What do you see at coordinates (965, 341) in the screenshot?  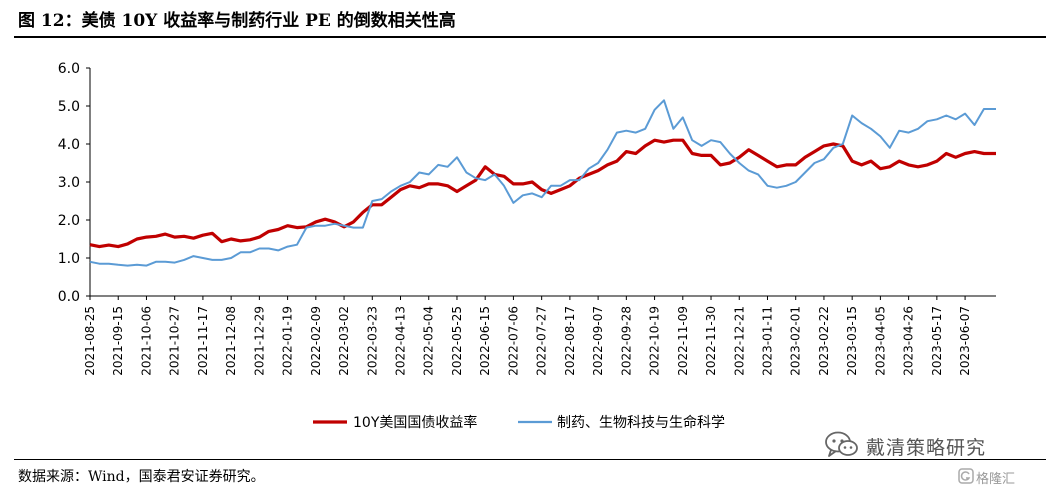 I see `x-tick-label: 2023-06-07` at bounding box center [965, 341].